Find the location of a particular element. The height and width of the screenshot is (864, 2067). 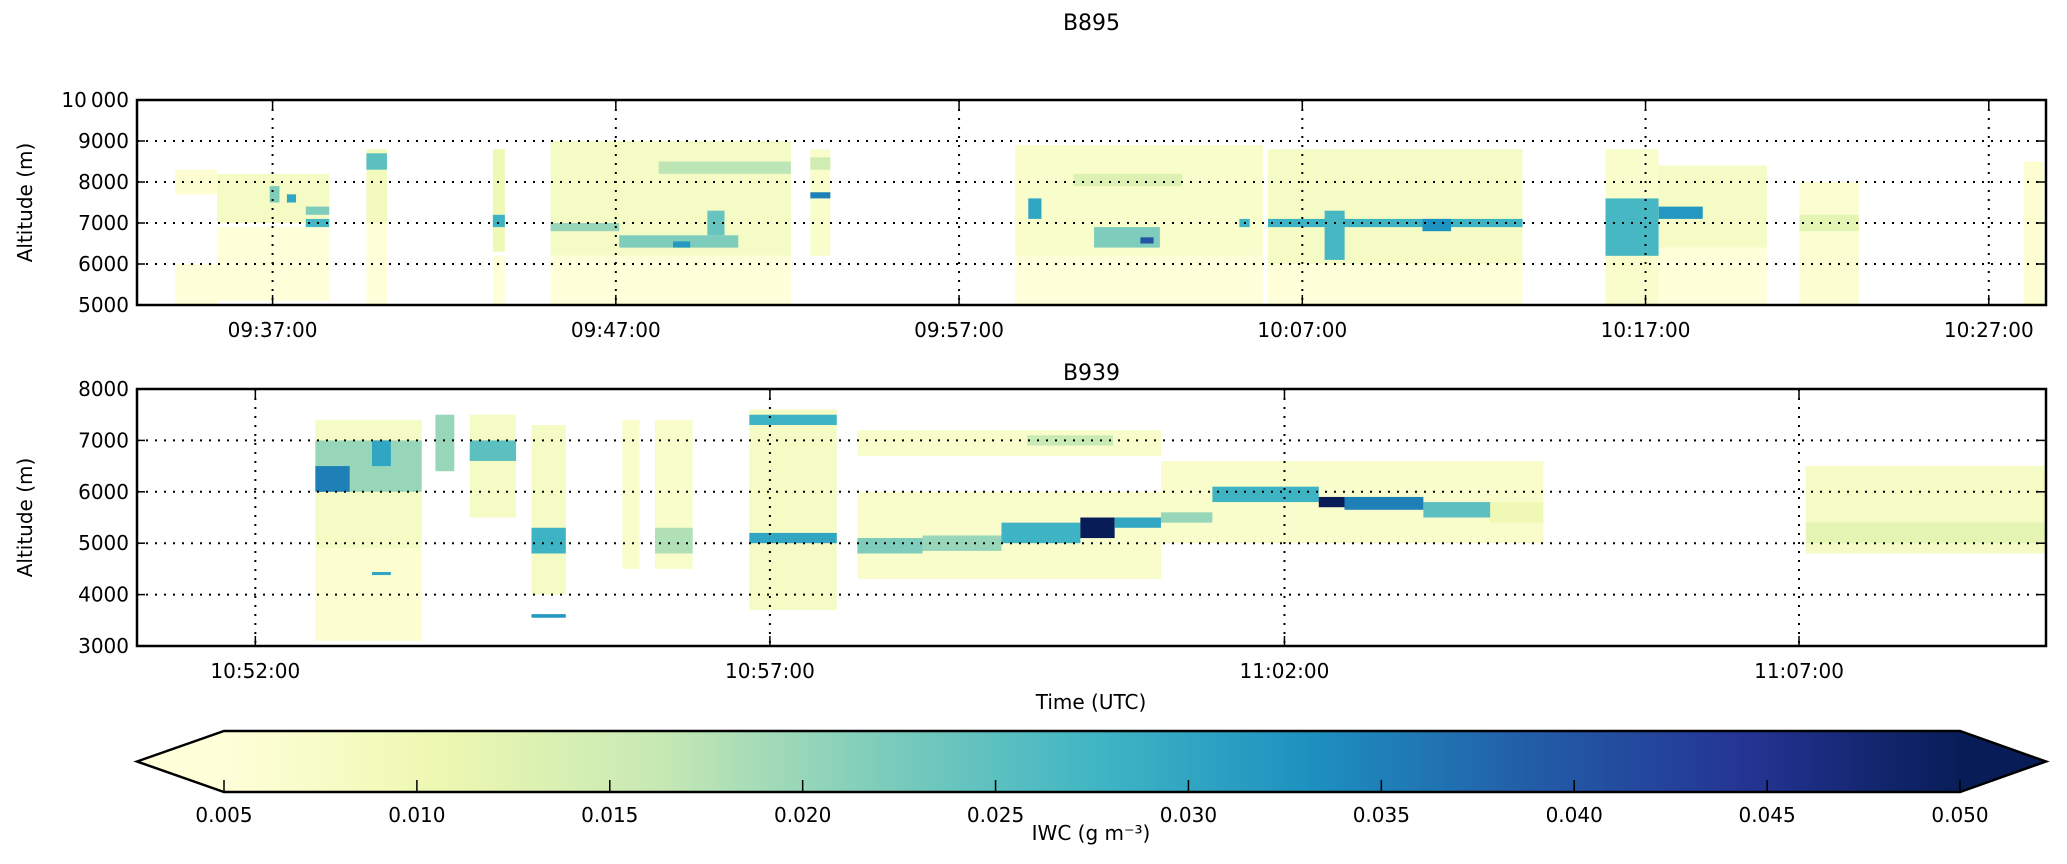

colorbar-tick-label: 0.020 is located at coordinates (802, 815).